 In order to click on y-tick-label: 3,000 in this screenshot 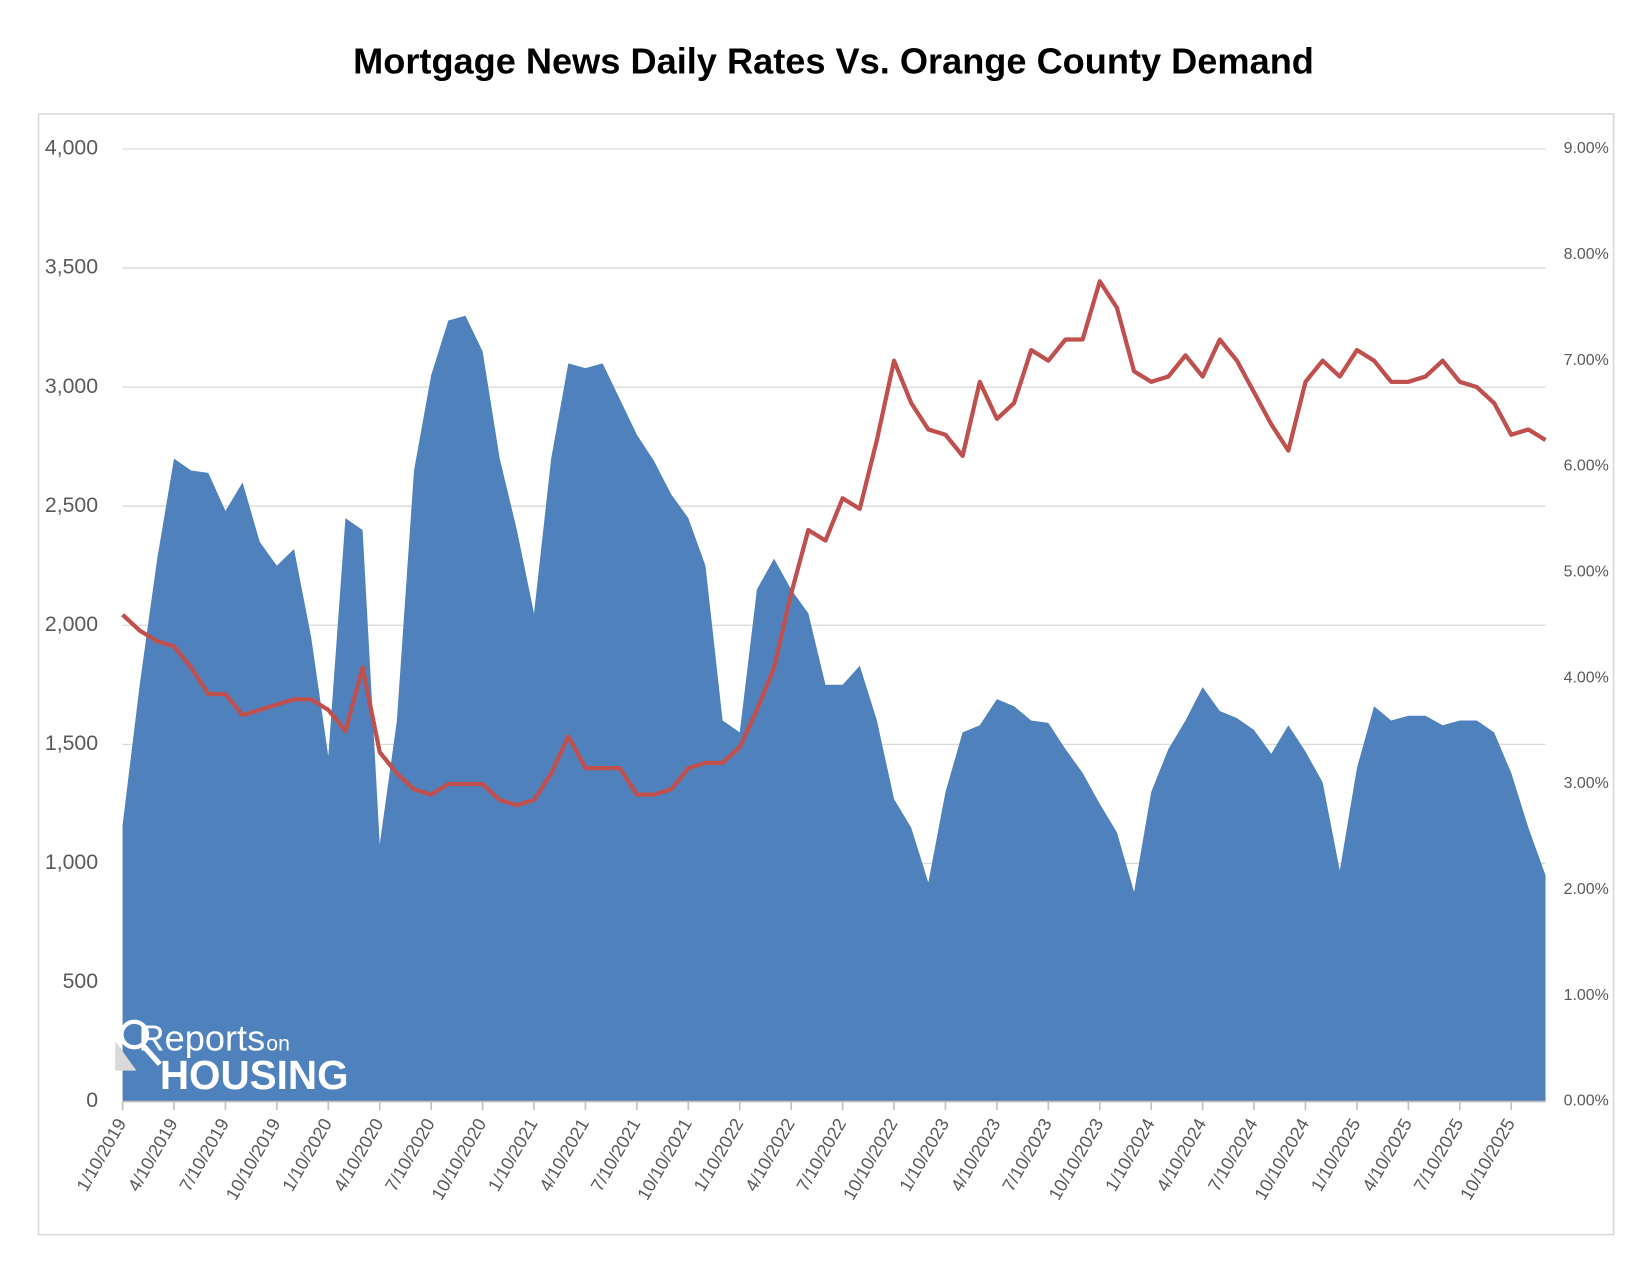, I will do `click(71, 386)`.